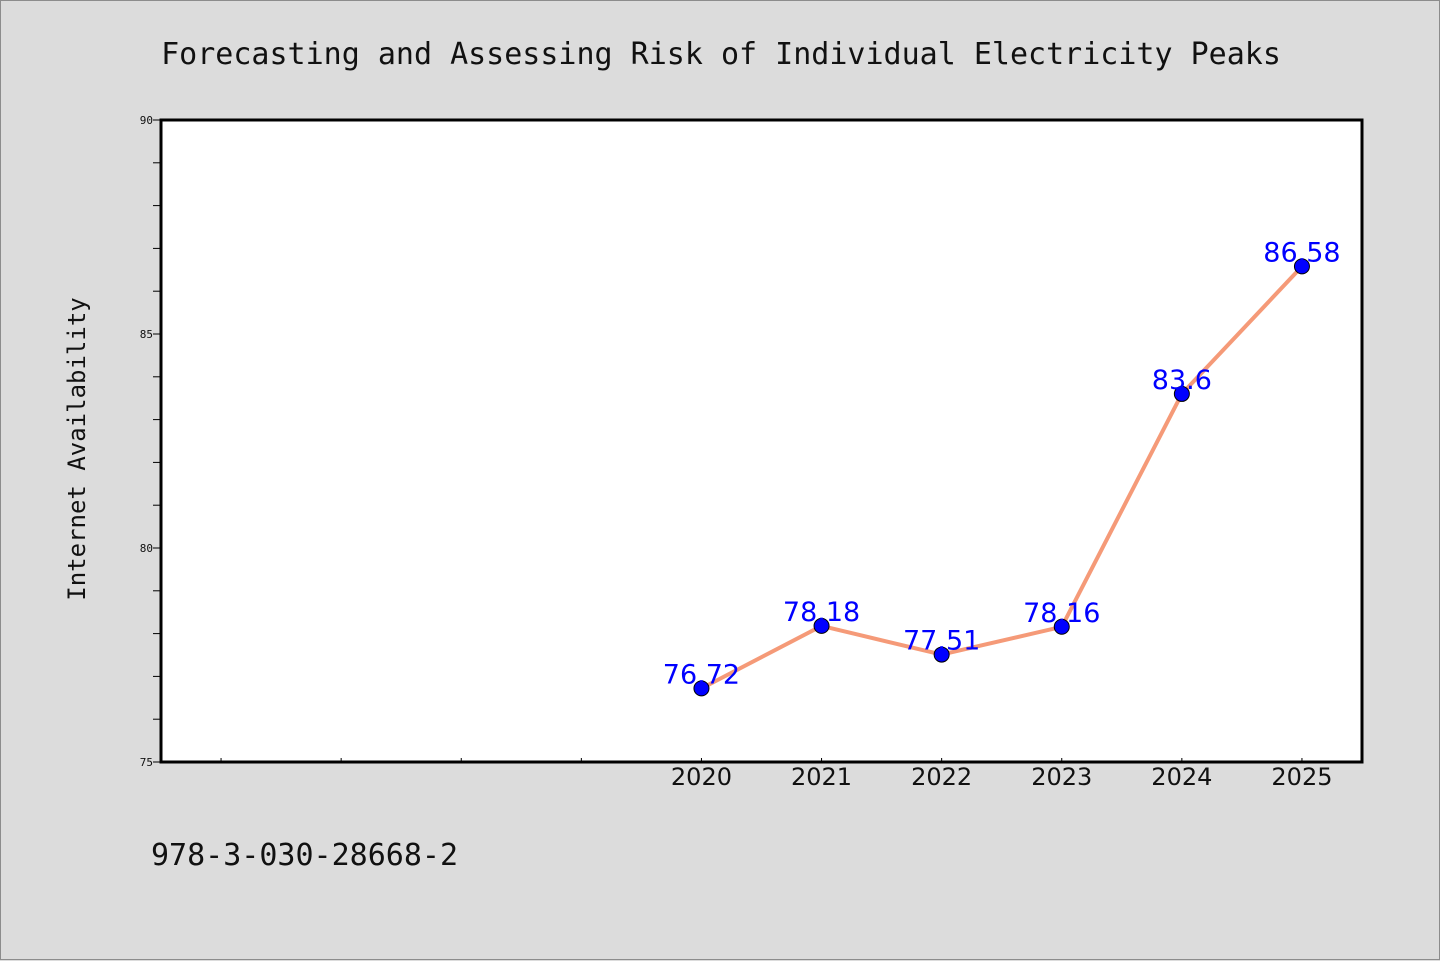 The image size is (1440, 961). What do you see at coordinates (1301, 777) in the screenshot?
I see `x-tick-label: 2025` at bounding box center [1301, 777].